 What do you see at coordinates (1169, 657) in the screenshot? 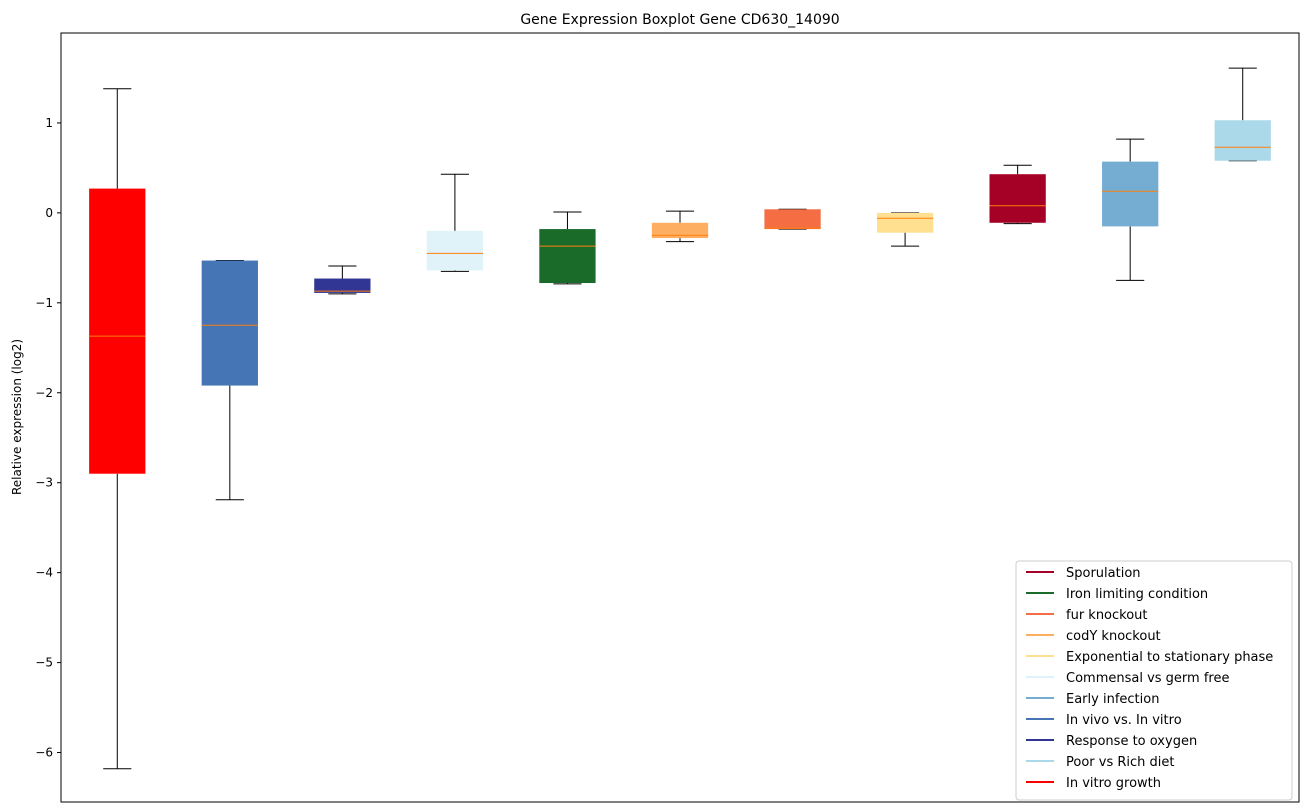
I see `legend-label: Exponential to stationary phase` at bounding box center [1169, 657].